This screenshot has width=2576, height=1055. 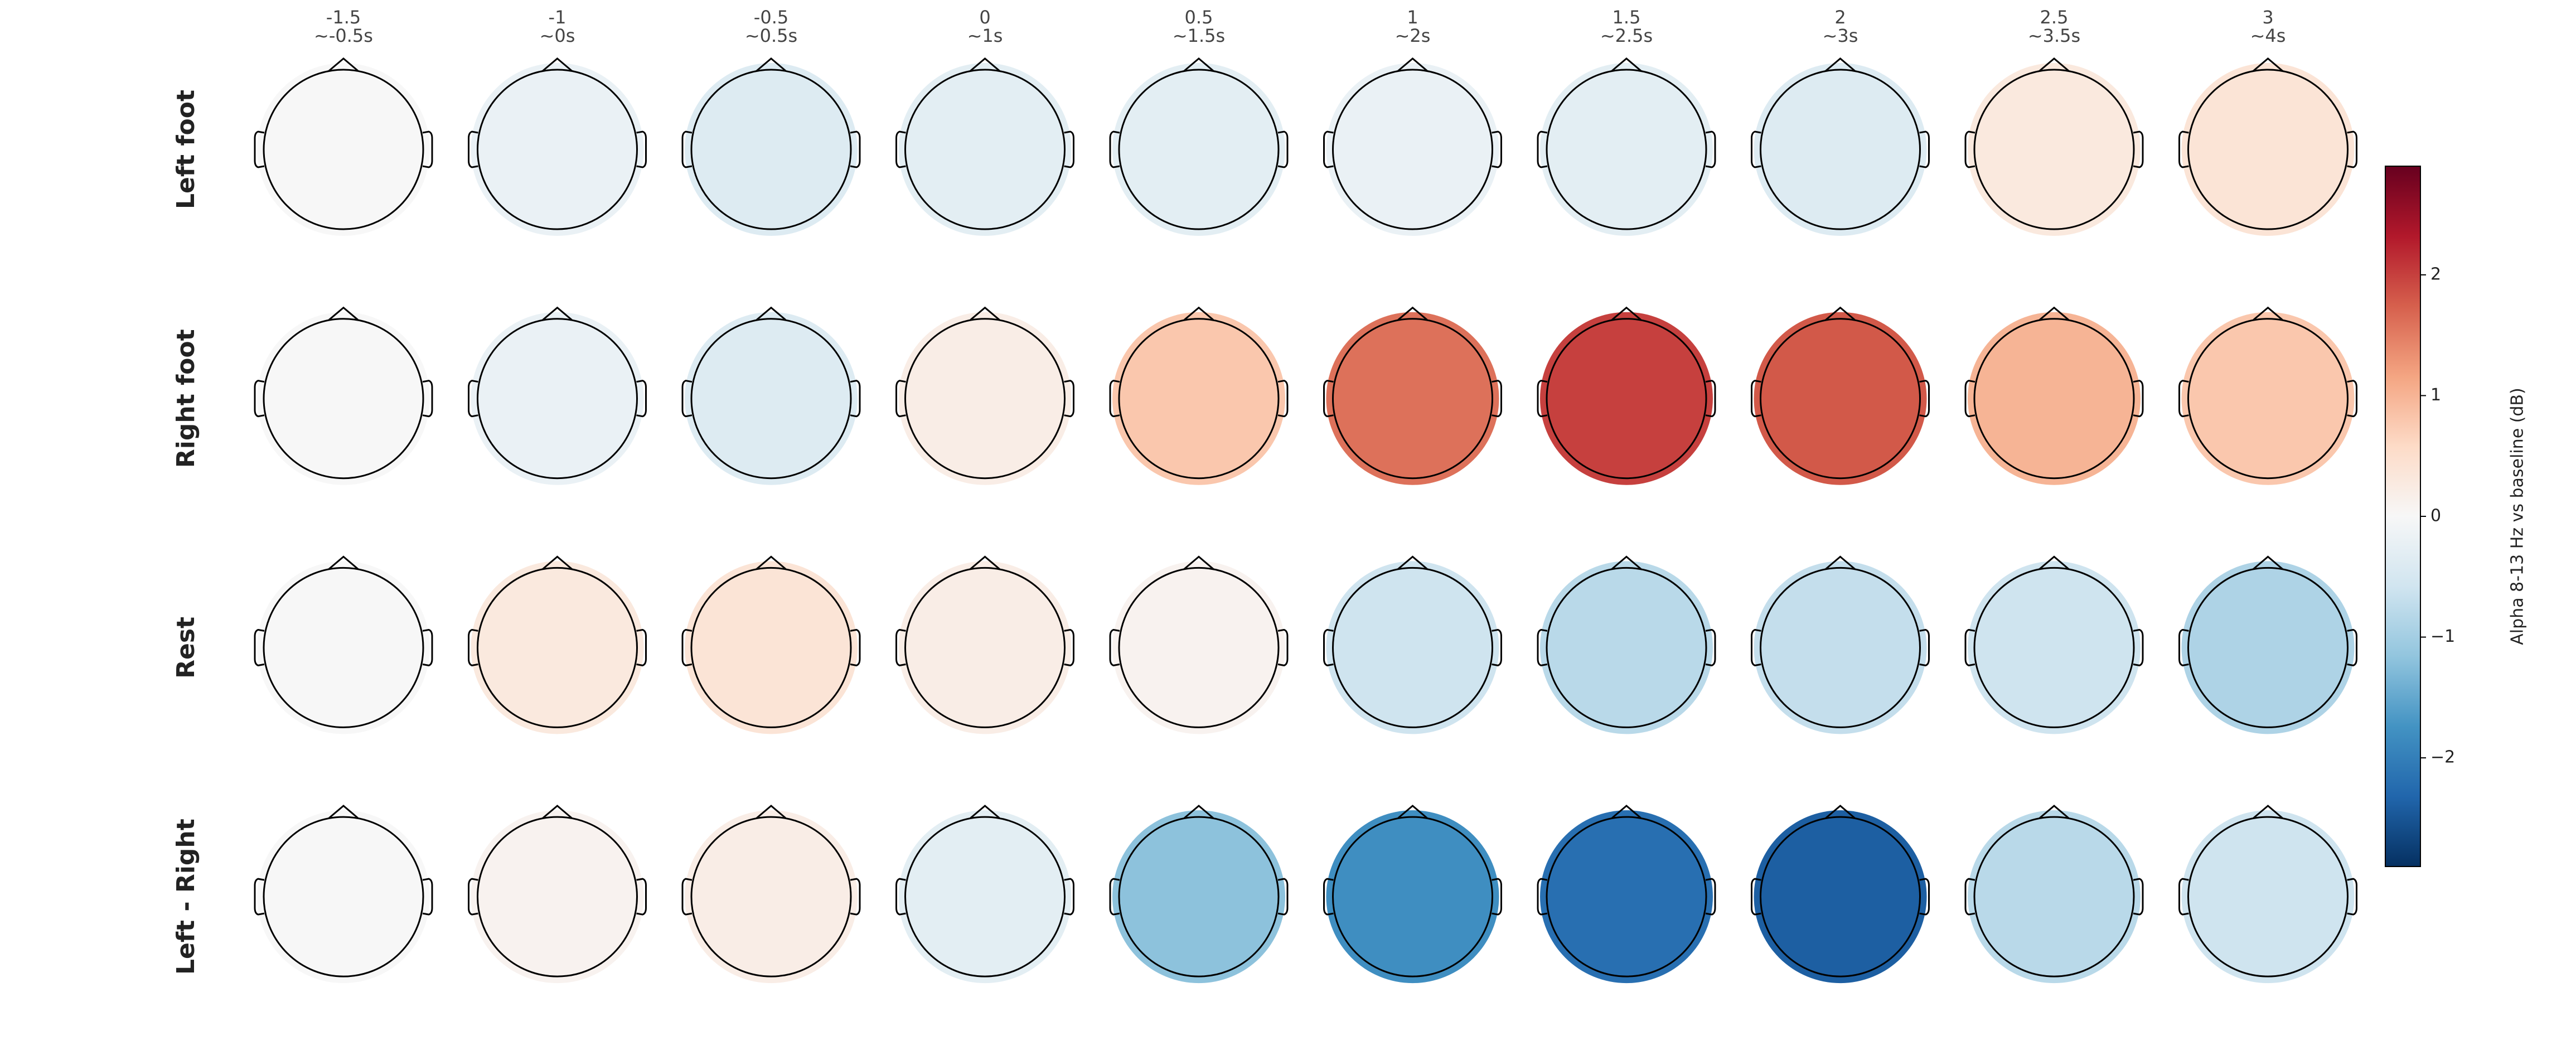 What do you see at coordinates (186, 897) in the screenshot?
I see `row-label: Left - Right` at bounding box center [186, 897].